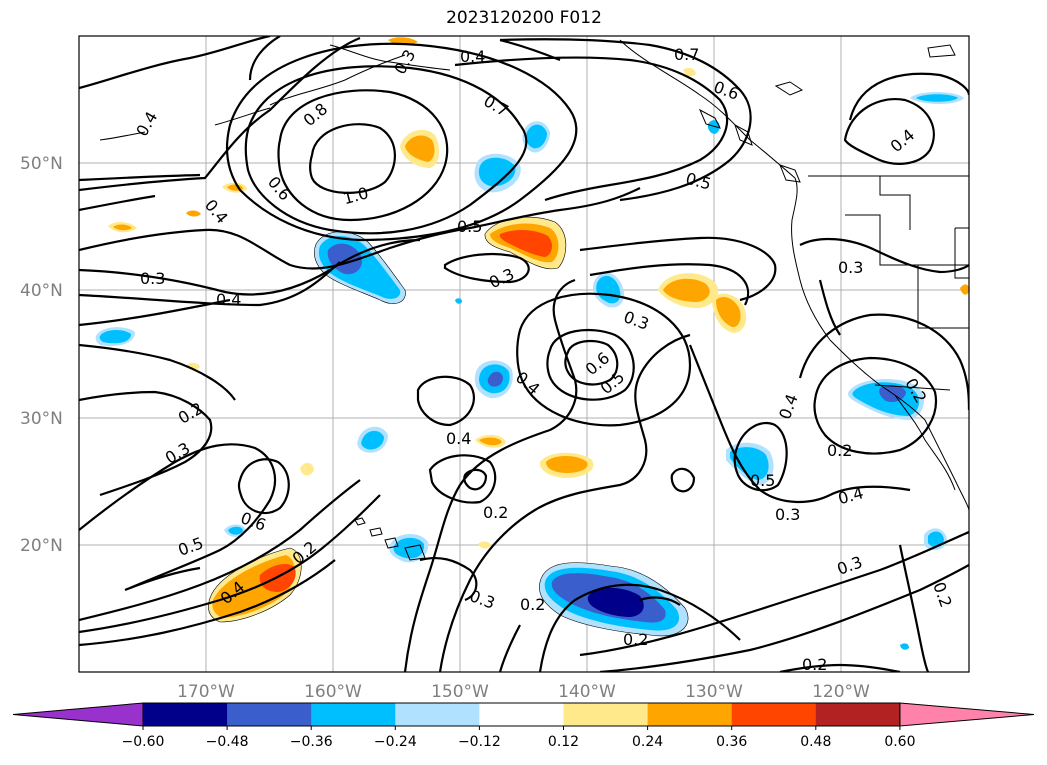 Image resolution: width=1047 pixels, height=765 pixels. What do you see at coordinates (41, 291) in the screenshot?
I see `lat-label-40n: 40°N` at bounding box center [41, 291].